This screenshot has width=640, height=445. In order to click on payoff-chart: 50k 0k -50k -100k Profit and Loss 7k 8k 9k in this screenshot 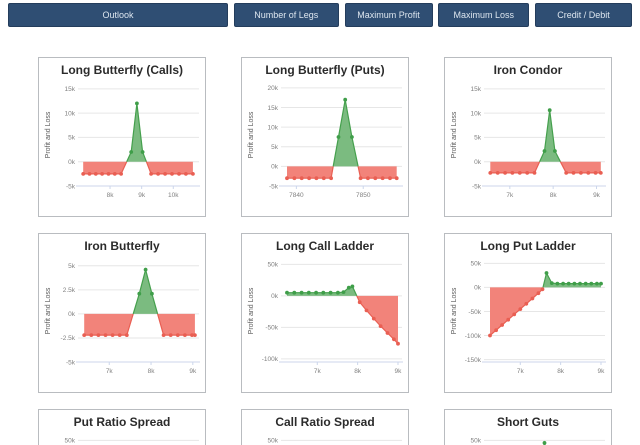, I will do `click(325, 318)`.